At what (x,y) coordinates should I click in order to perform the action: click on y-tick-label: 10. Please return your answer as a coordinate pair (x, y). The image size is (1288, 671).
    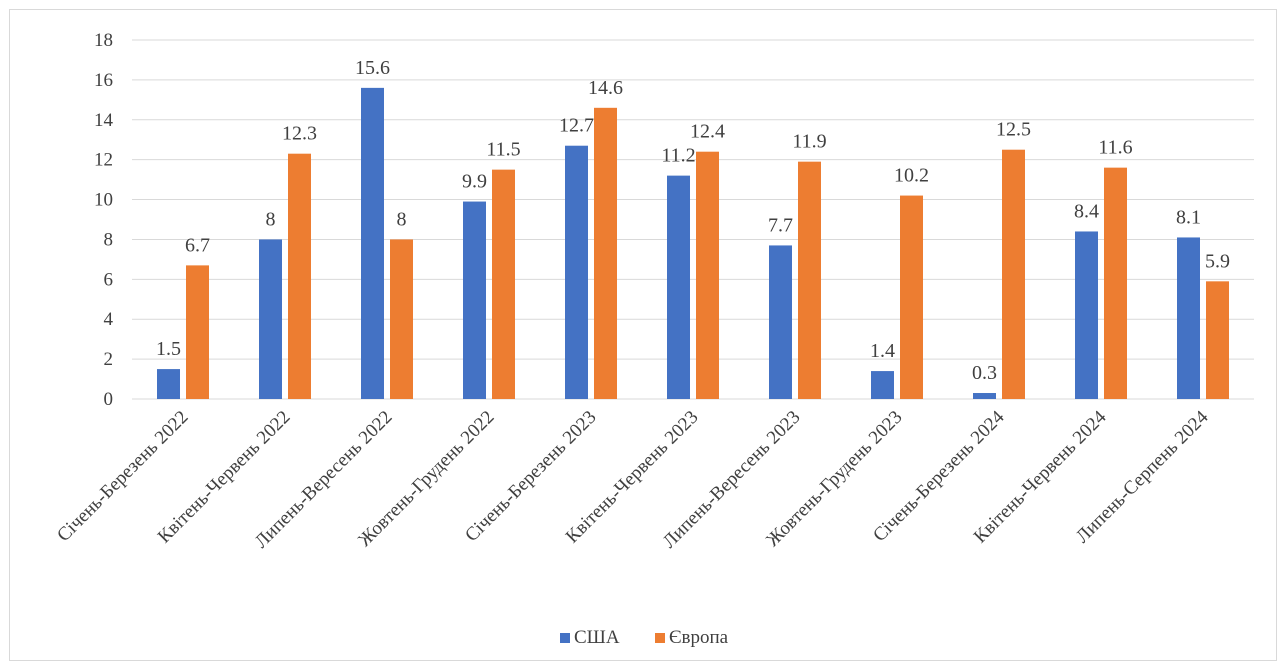
    Looking at the image, I should click on (103, 200).